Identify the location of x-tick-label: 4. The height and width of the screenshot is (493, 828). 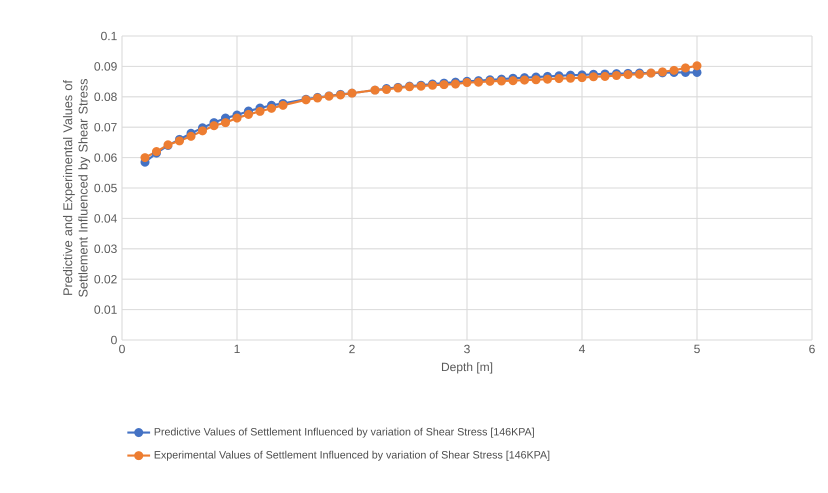
(581, 348).